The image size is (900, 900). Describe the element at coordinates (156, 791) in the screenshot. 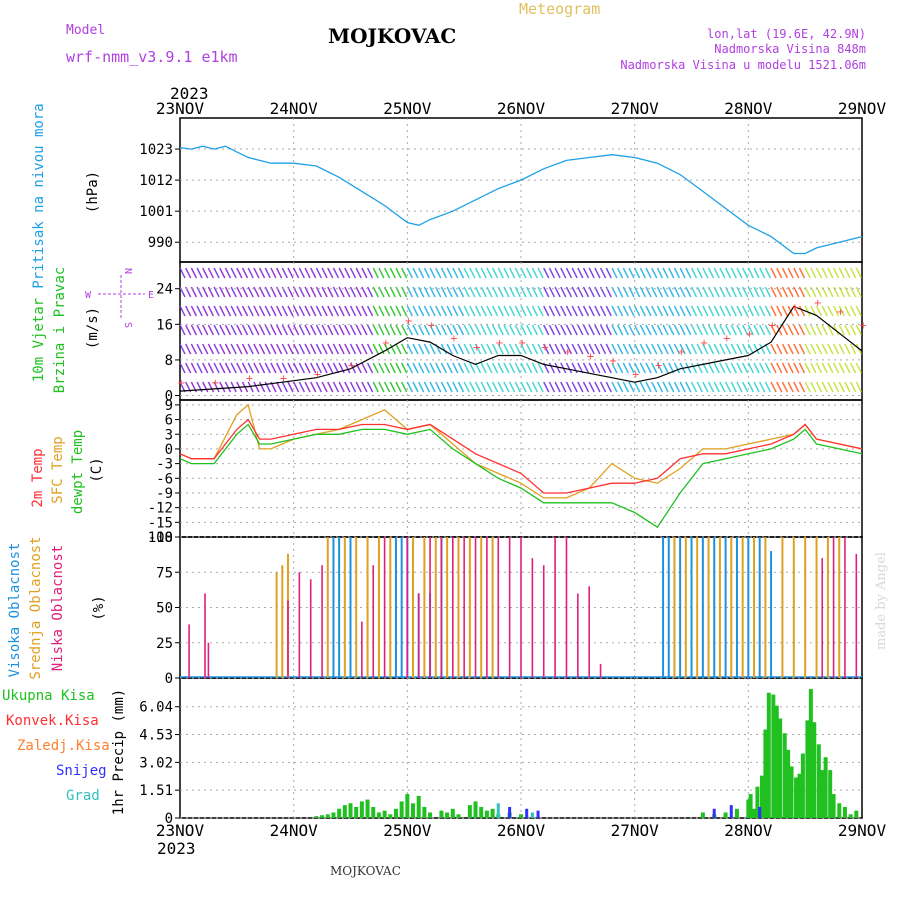

I see `y-tick-label: 1.51` at that location.